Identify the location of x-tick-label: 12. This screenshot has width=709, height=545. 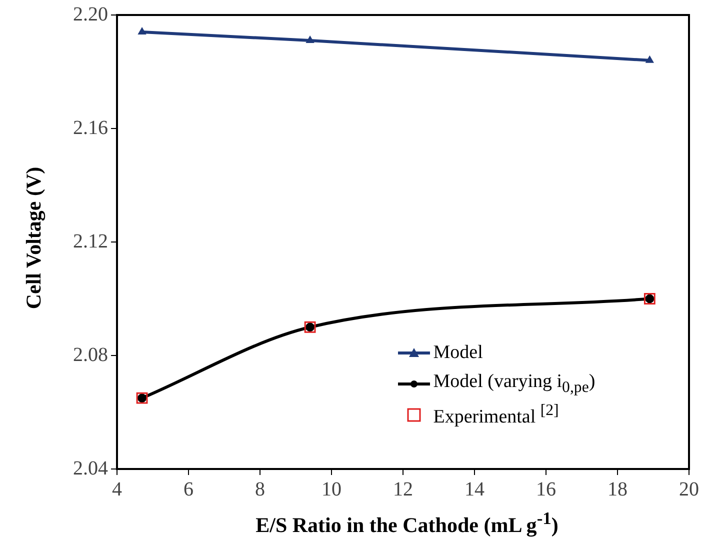
(403, 489).